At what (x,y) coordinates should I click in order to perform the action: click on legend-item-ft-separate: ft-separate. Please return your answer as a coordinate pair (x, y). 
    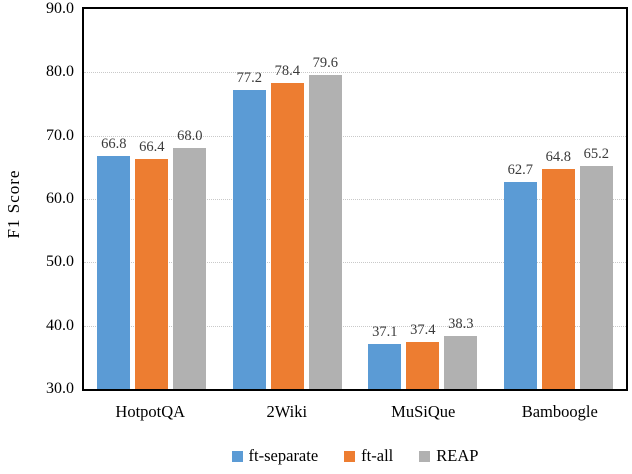
    Looking at the image, I should click on (275, 456).